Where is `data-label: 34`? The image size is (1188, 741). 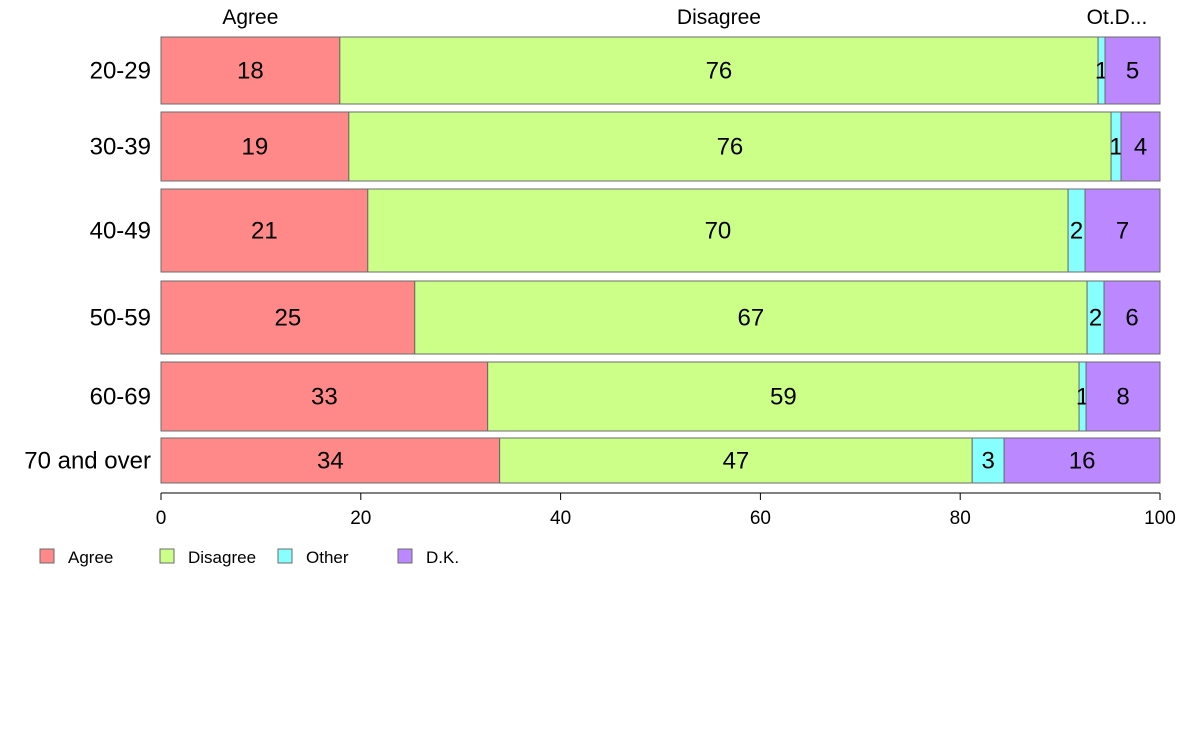
data-label: 34 is located at coordinates (330, 461).